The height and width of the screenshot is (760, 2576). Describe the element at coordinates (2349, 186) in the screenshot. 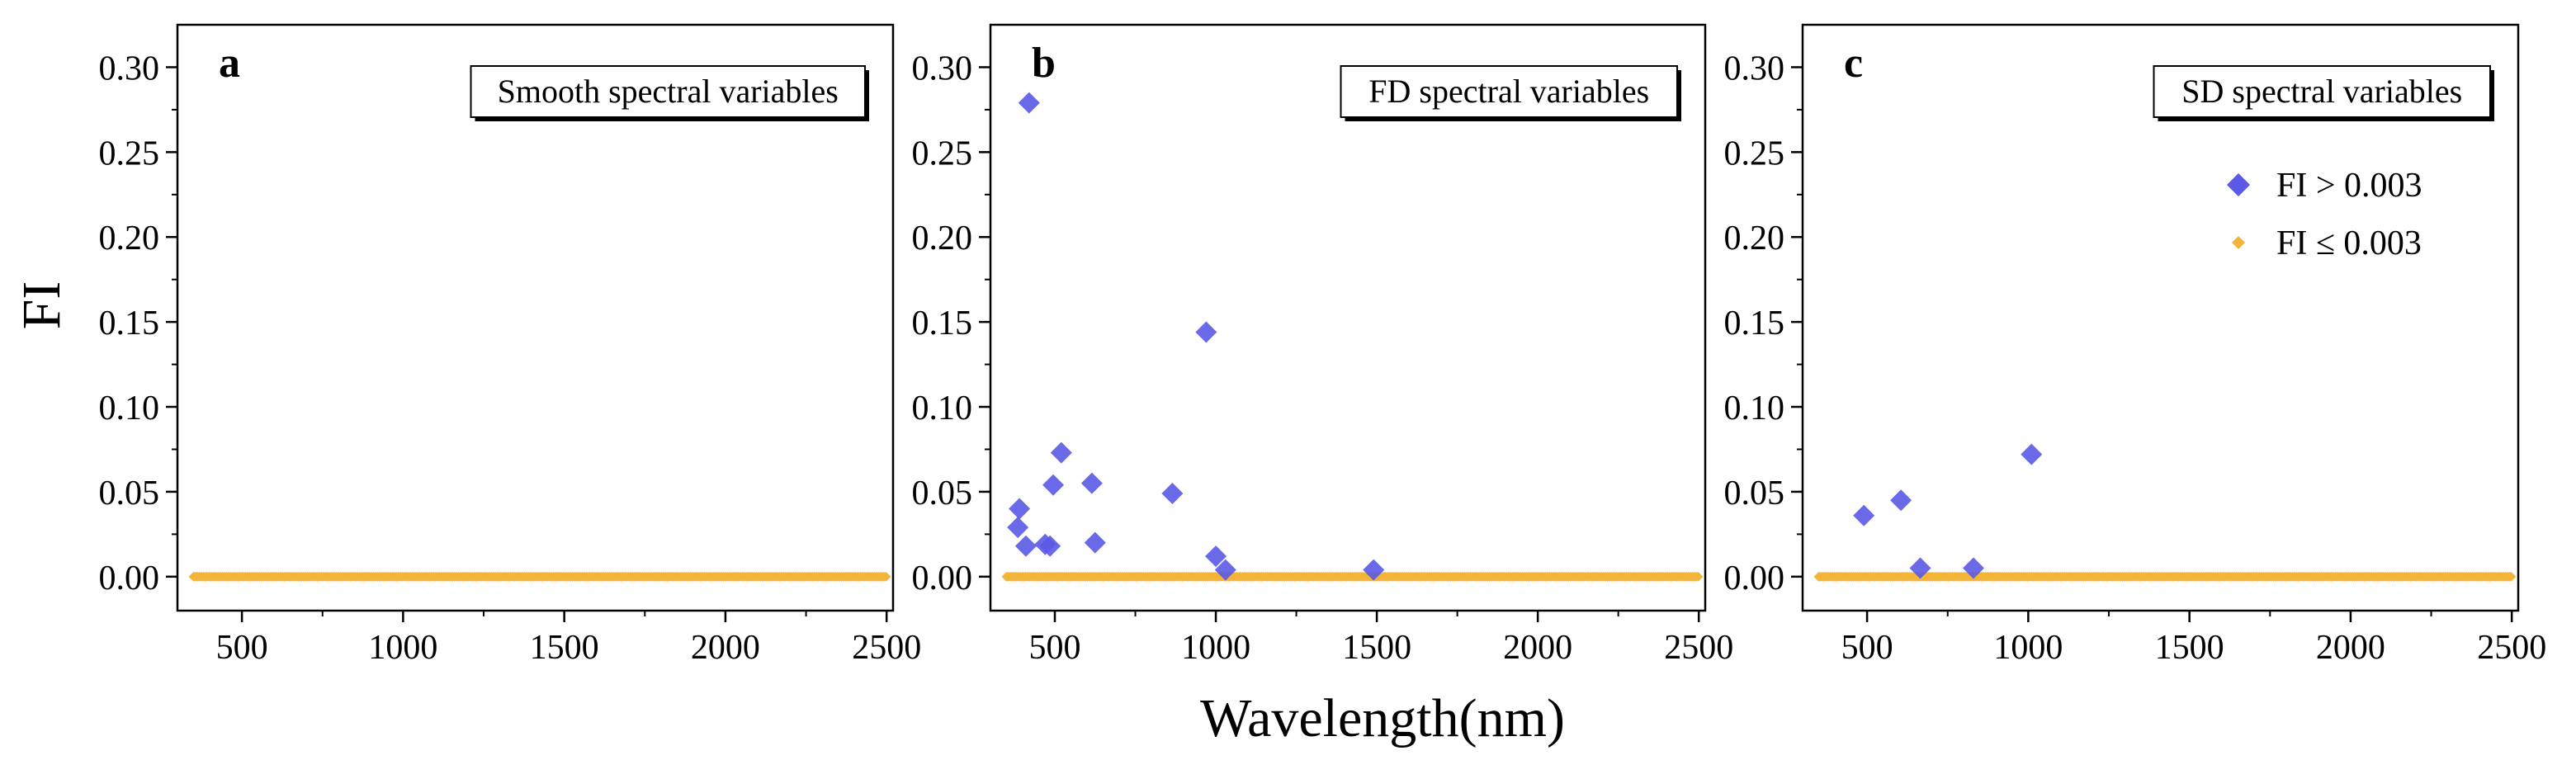

I see `legend-label: FI > 0.003` at that location.